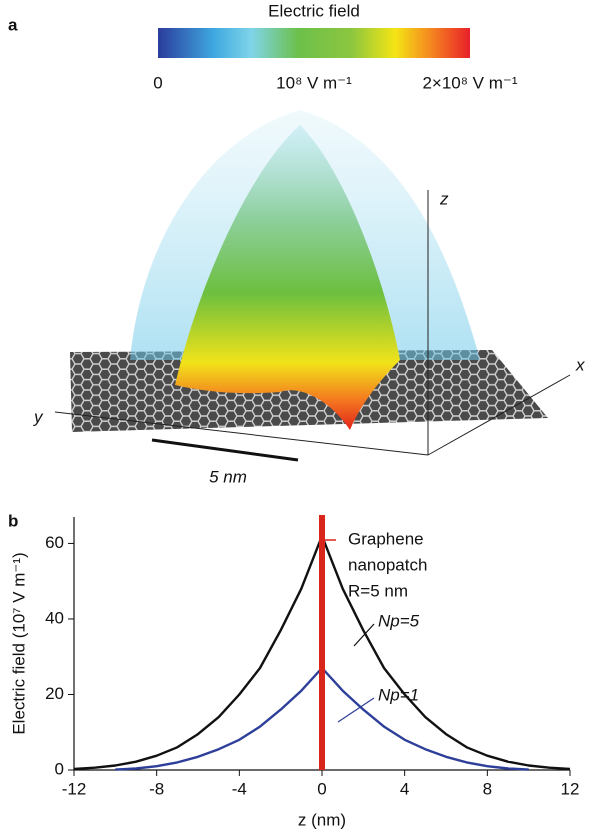 The image size is (600, 833). Describe the element at coordinates (321, 788) in the screenshot. I see `x-tick-label: 0` at that location.